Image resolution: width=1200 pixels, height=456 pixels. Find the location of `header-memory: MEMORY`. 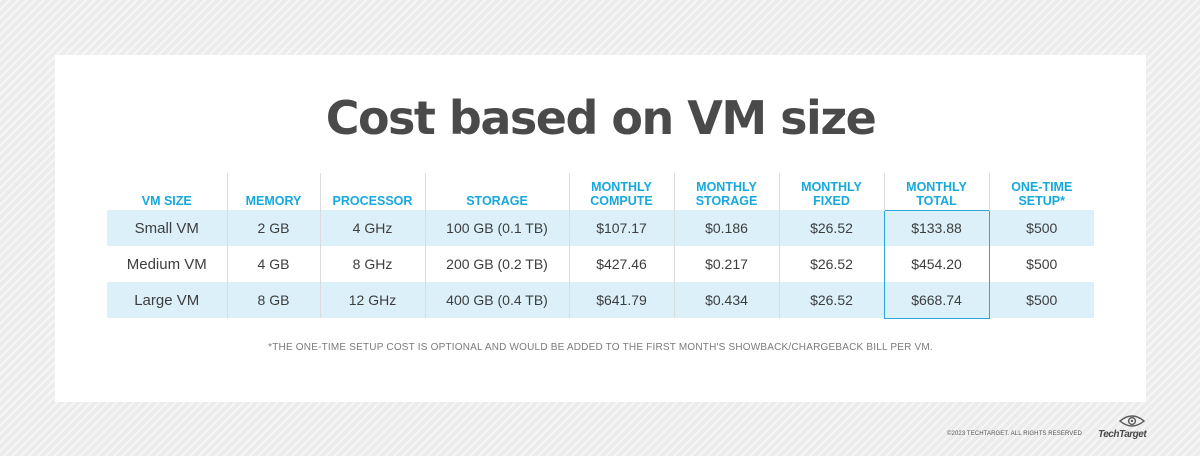

header-memory: MEMORY is located at coordinates (273, 191).